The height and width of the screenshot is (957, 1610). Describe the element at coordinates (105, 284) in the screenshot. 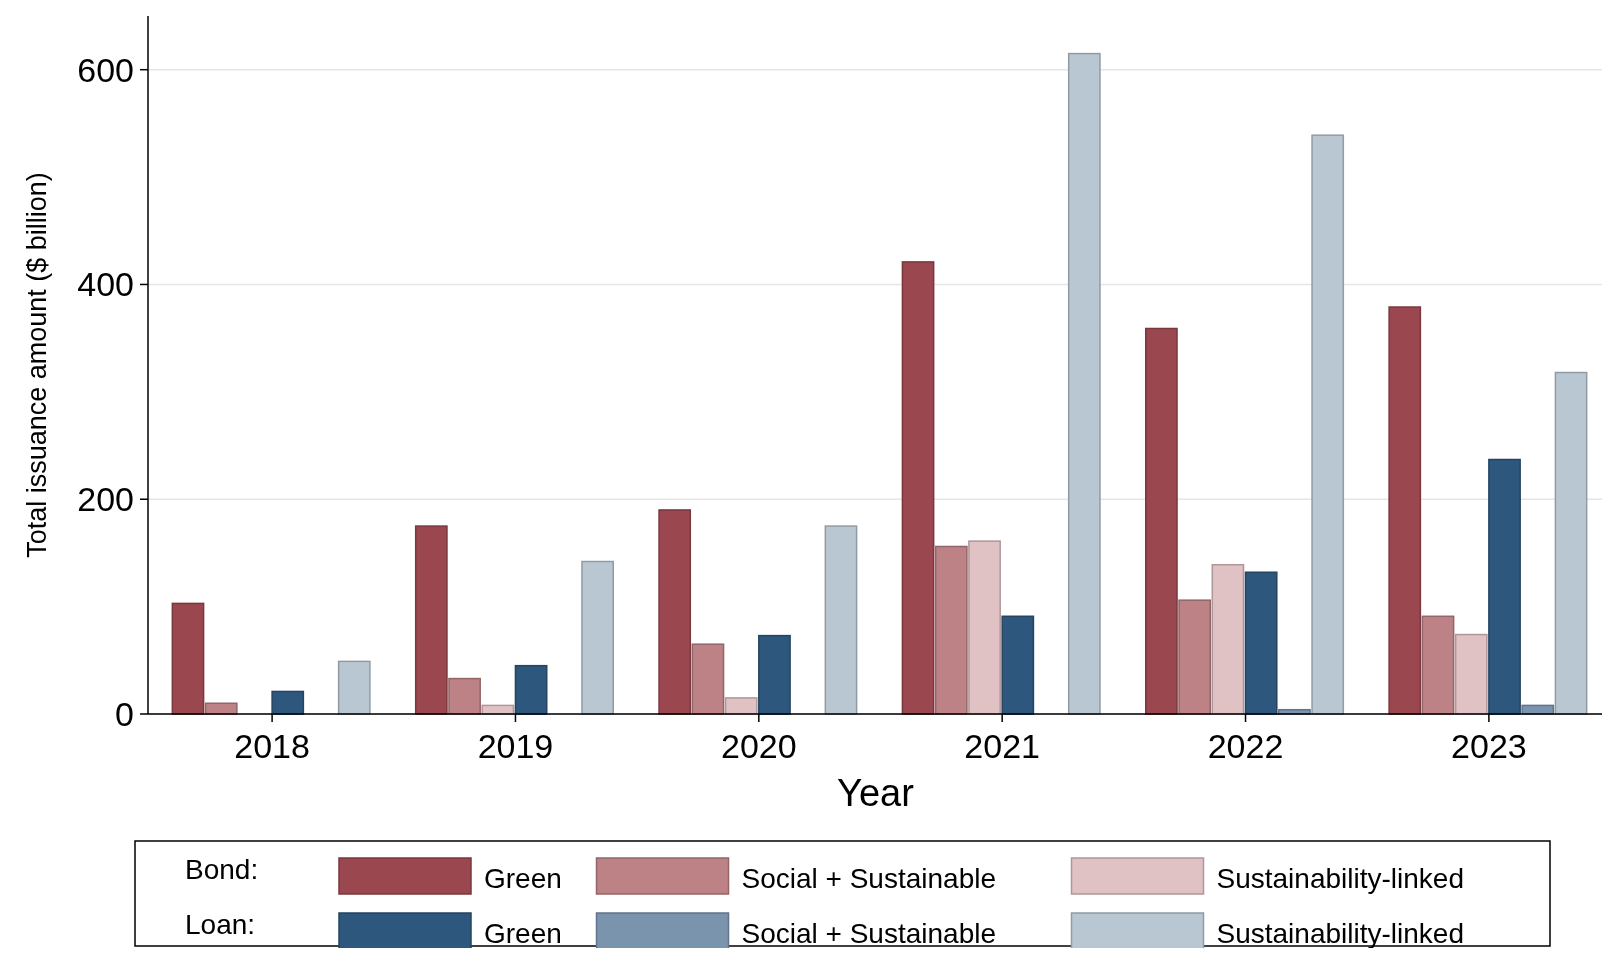

I see `y-tick-label: 400` at that location.